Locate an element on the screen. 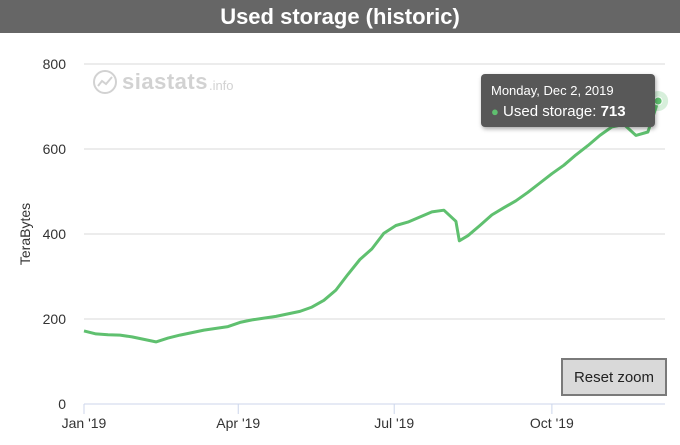 This screenshot has height=445, width=680. x-tick-label: Jan '19 is located at coordinates (84, 423).